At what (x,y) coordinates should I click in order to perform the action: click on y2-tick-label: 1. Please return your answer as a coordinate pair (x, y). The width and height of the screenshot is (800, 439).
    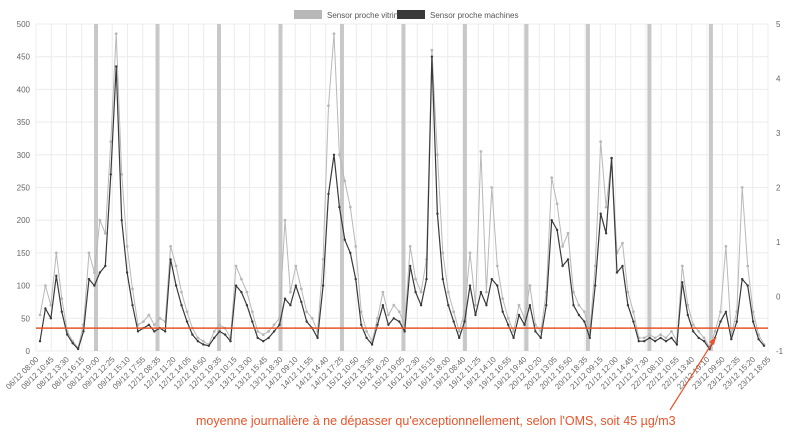
    Looking at the image, I should click on (778, 242).